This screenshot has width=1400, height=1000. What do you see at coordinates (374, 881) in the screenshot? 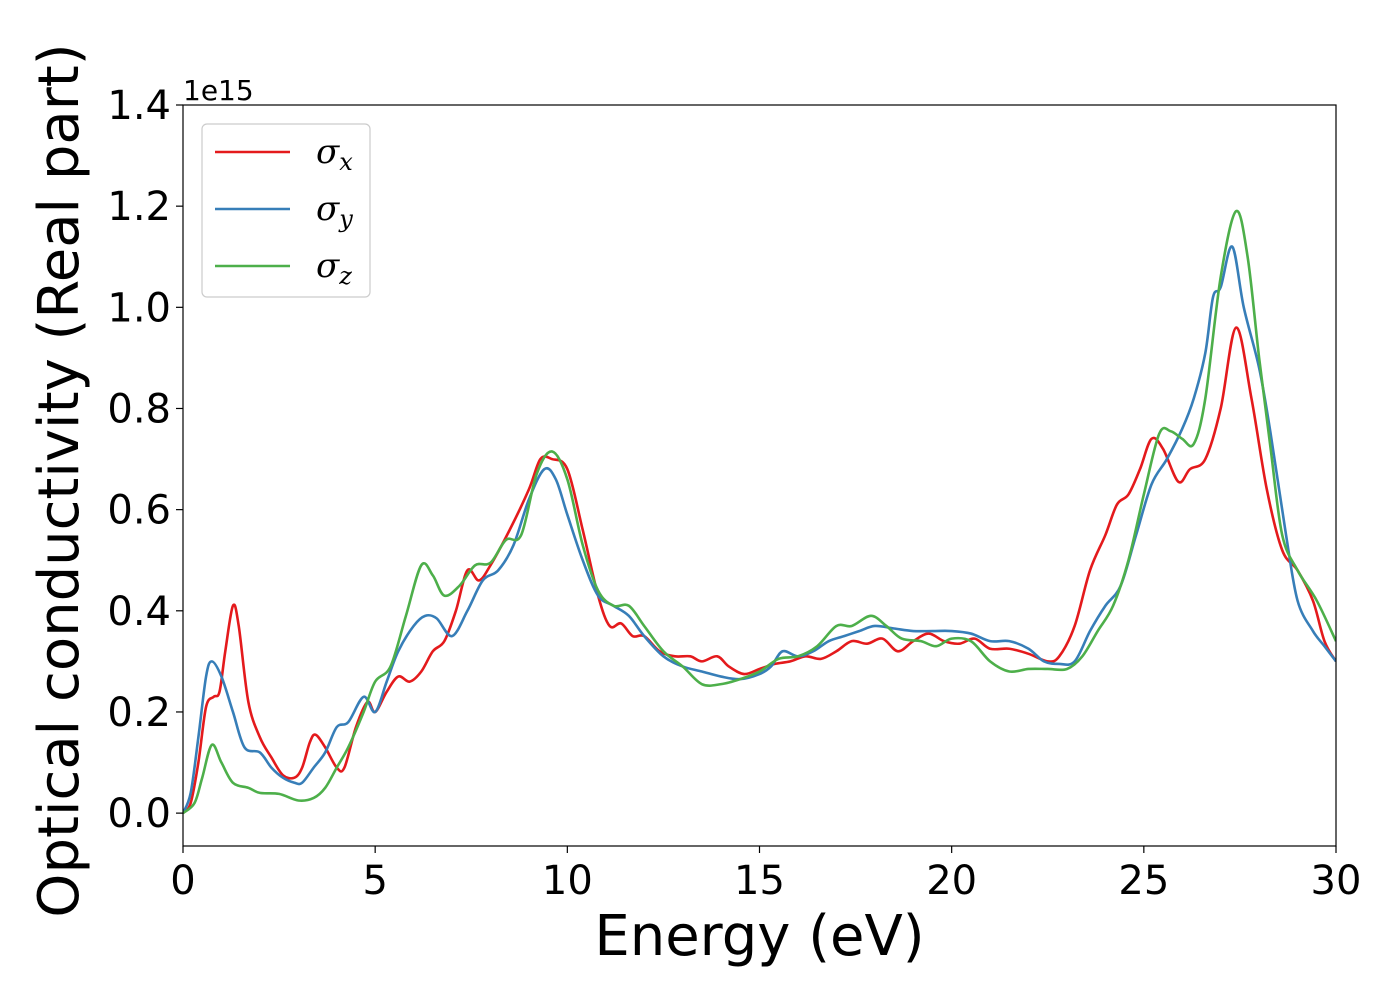
I see `x-tick-label: 5` at bounding box center [374, 881].